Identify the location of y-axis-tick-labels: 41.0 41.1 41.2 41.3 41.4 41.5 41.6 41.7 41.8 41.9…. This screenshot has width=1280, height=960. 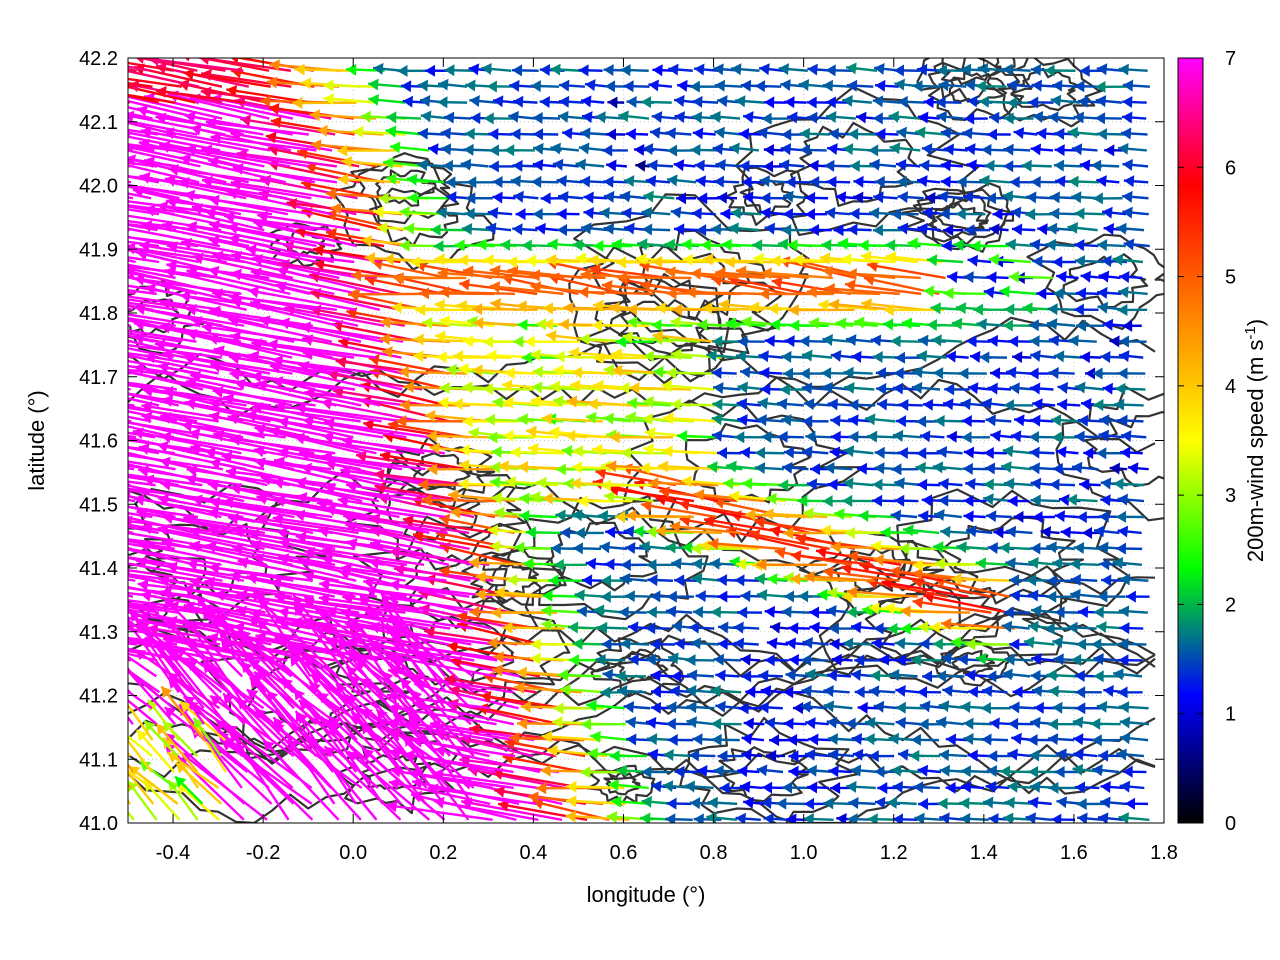
(98, 441).